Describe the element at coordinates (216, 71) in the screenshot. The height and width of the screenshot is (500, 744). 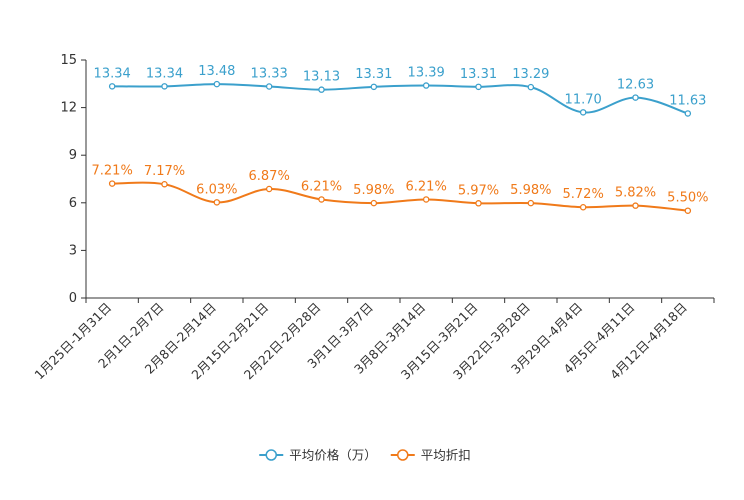
I see `series-0-data-label: 13.48` at that location.